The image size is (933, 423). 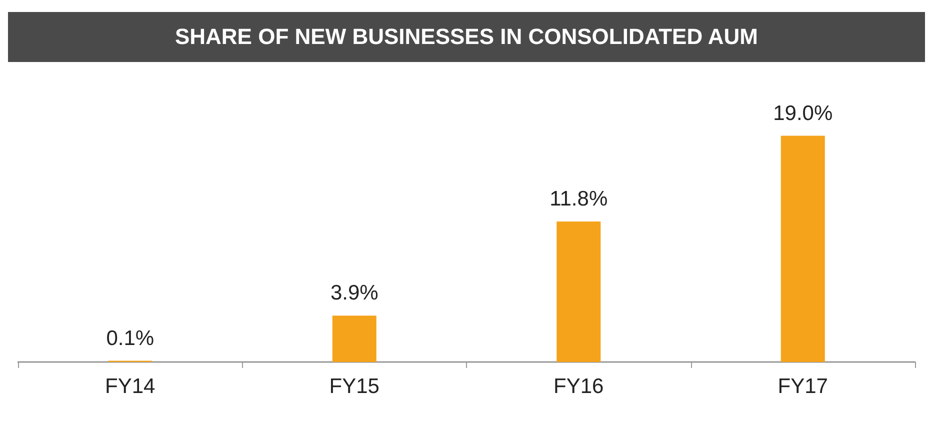 What do you see at coordinates (579, 386) in the screenshot?
I see `x-tick-label: FY16` at bounding box center [579, 386].